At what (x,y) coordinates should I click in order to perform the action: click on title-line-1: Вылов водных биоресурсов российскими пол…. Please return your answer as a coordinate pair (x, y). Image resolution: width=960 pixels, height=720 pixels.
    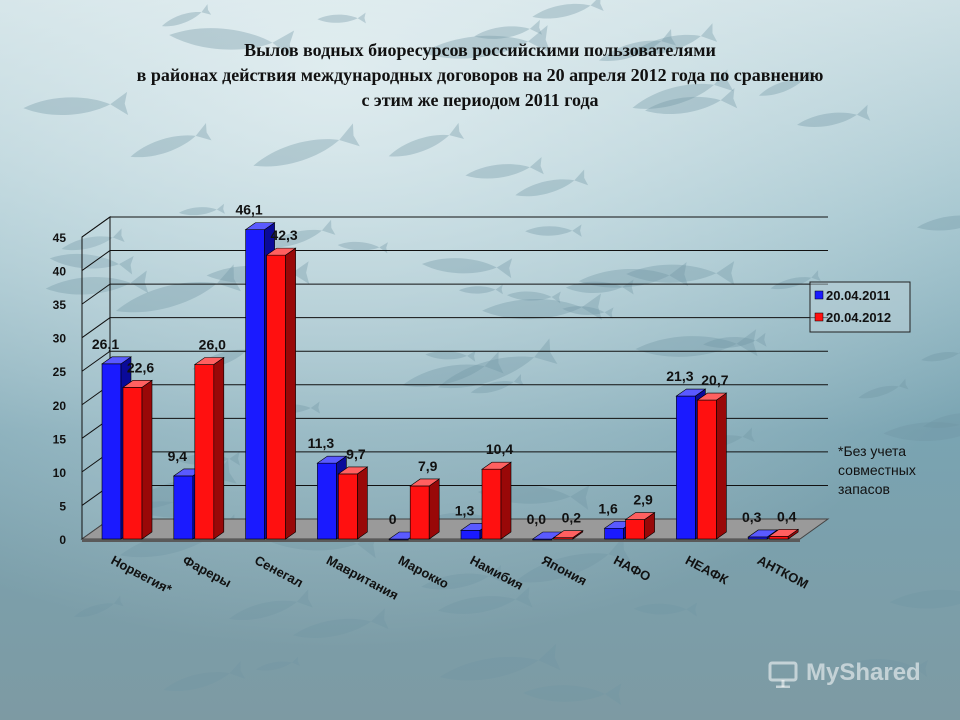
    Looking at the image, I should click on (480, 50).